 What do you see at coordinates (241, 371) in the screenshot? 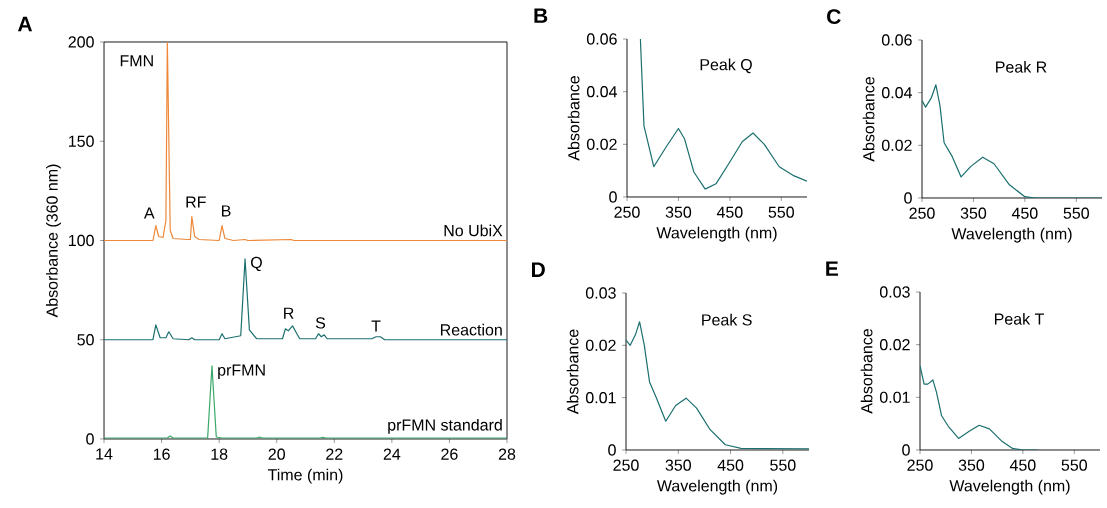
I see `annotation: prFMN` at bounding box center [241, 371].